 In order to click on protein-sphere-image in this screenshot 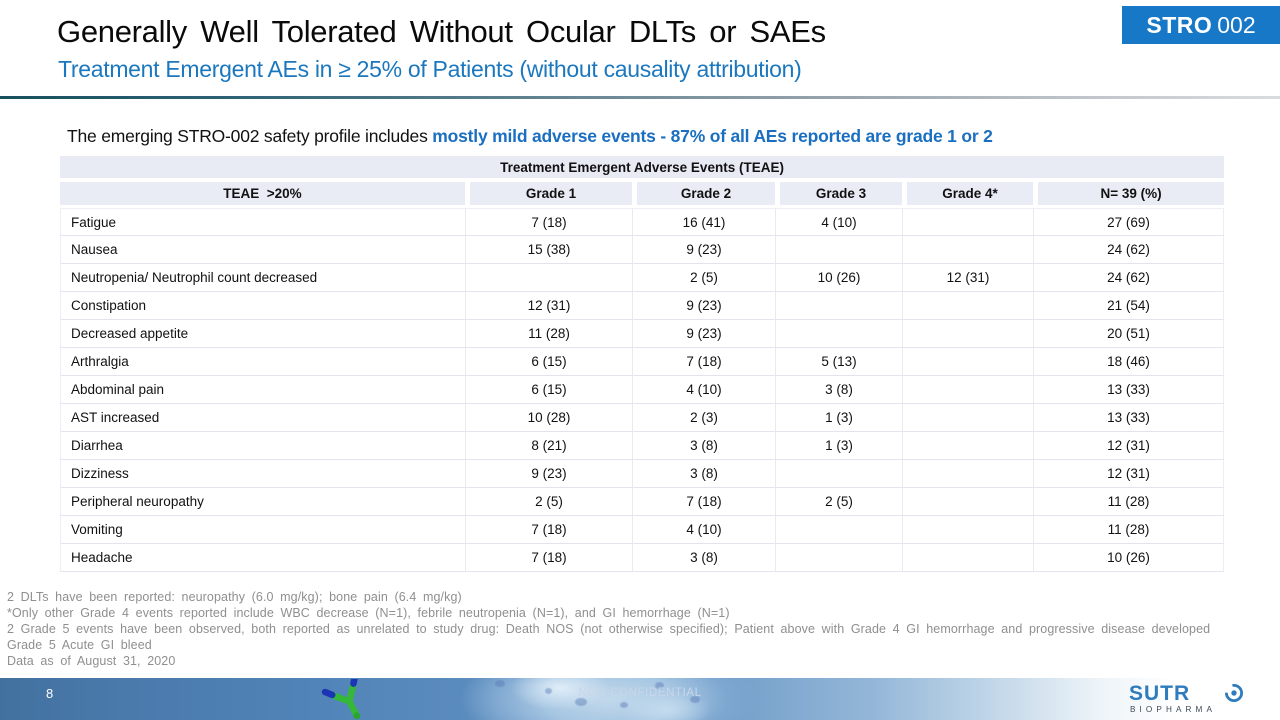, I will do `click(610, 699)`.